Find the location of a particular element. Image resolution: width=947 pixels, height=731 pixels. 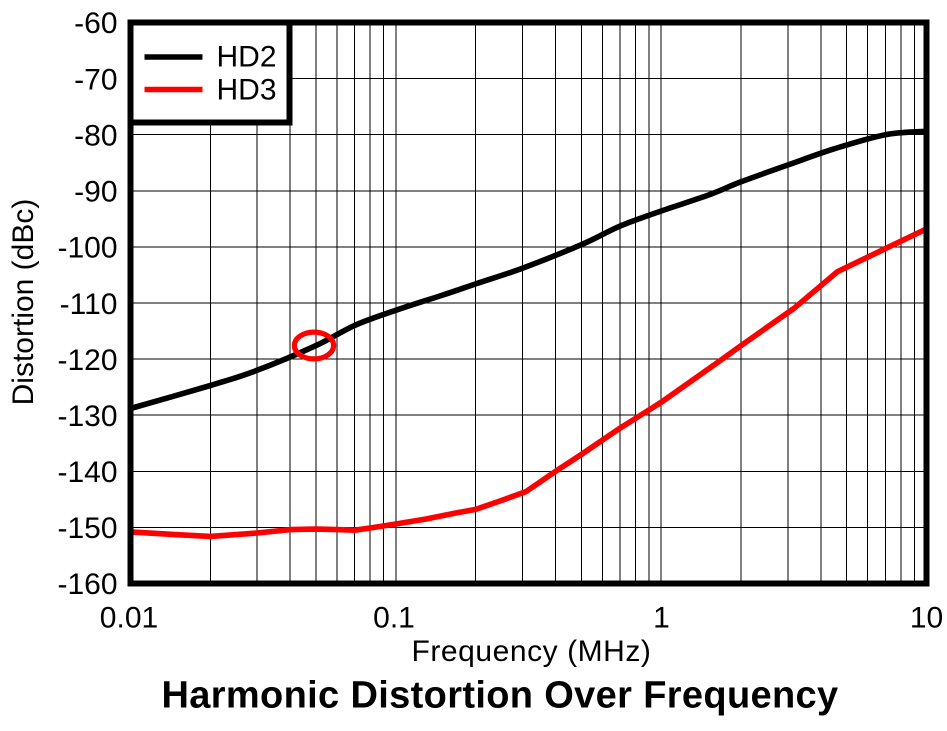

svg-text: 0.1 is located at coordinates (394, 618).